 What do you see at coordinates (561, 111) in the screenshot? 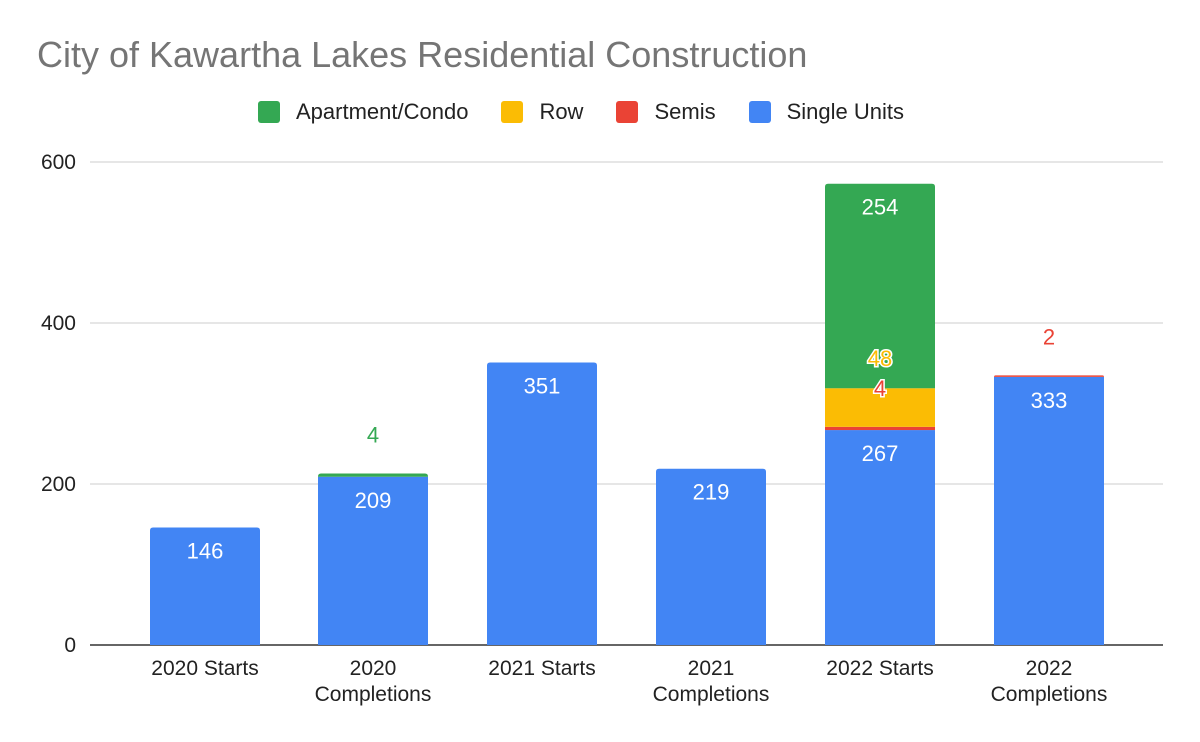
I see `legend-label: Row` at bounding box center [561, 111].